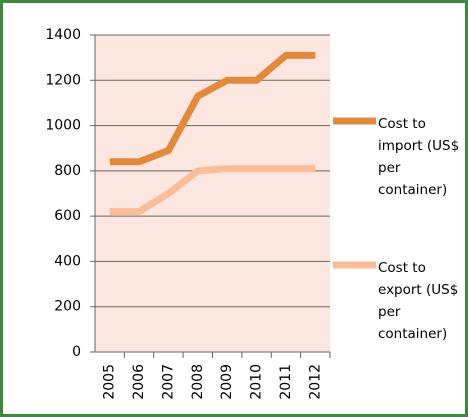  What do you see at coordinates (419, 157) in the screenshot?
I see `legend-label: Cost to import (US$ per container)` at bounding box center [419, 157].